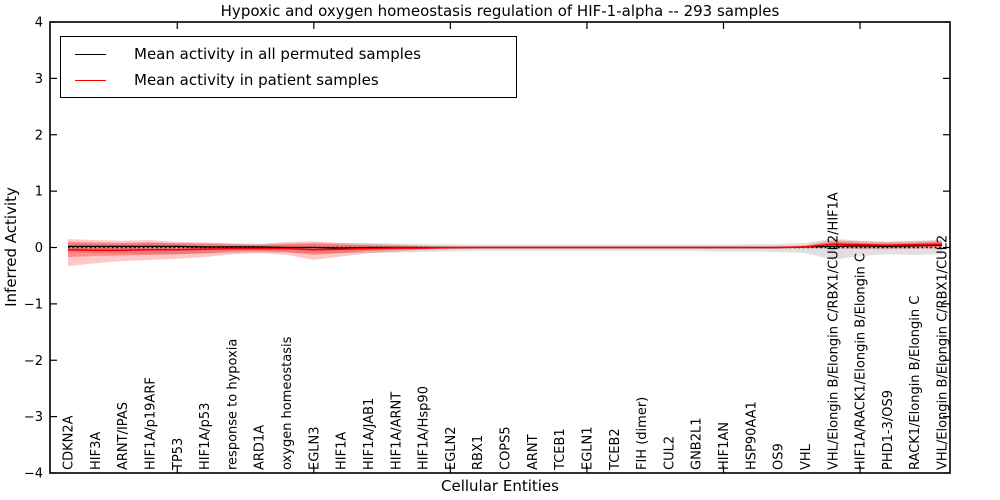 The width and height of the screenshot is (1000, 500). What do you see at coordinates (888, 430) in the screenshot?
I see `x-category-label: PHD1-3/OS9` at bounding box center [888, 430].